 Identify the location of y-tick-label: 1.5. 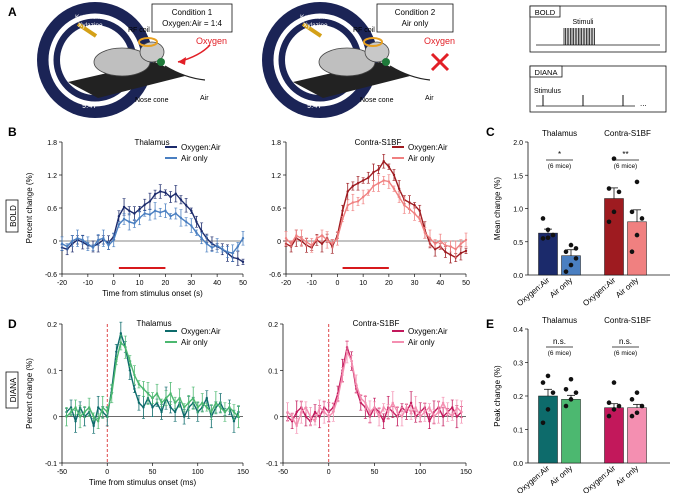
(518, 176).